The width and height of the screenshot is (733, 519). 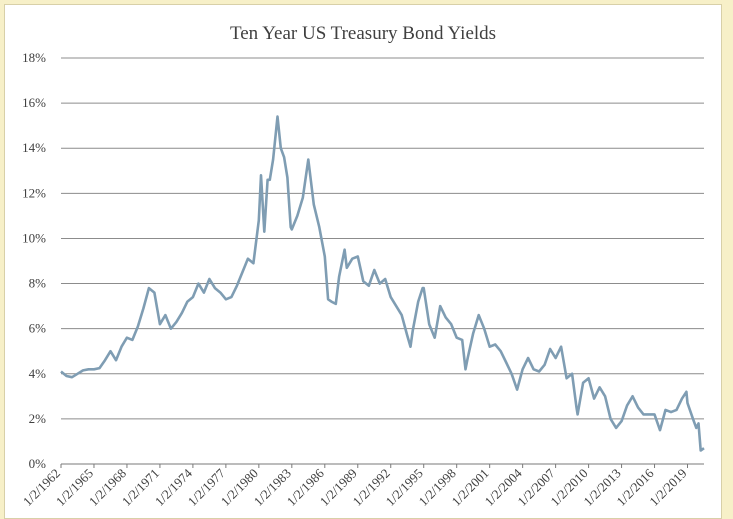 What do you see at coordinates (667, 487) in the screenshot?
I see `x-tick-label: 1/2/2019` at bounding box center [667, 487].